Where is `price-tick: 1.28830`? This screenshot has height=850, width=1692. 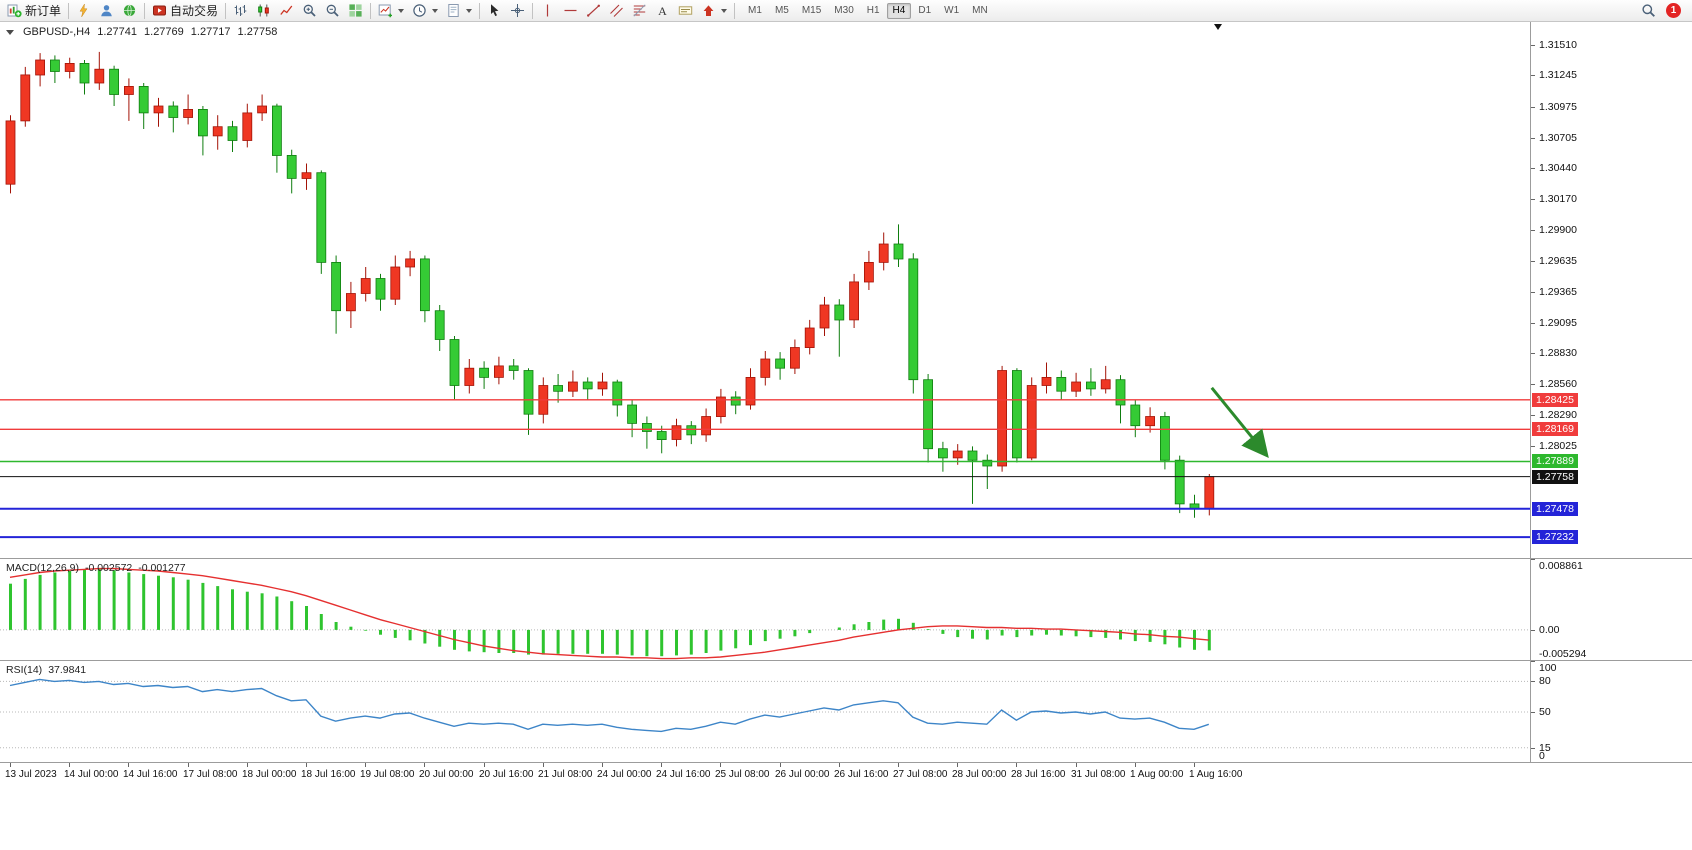 price-tick: 1.28830 is located at coordinates (1558, 353).